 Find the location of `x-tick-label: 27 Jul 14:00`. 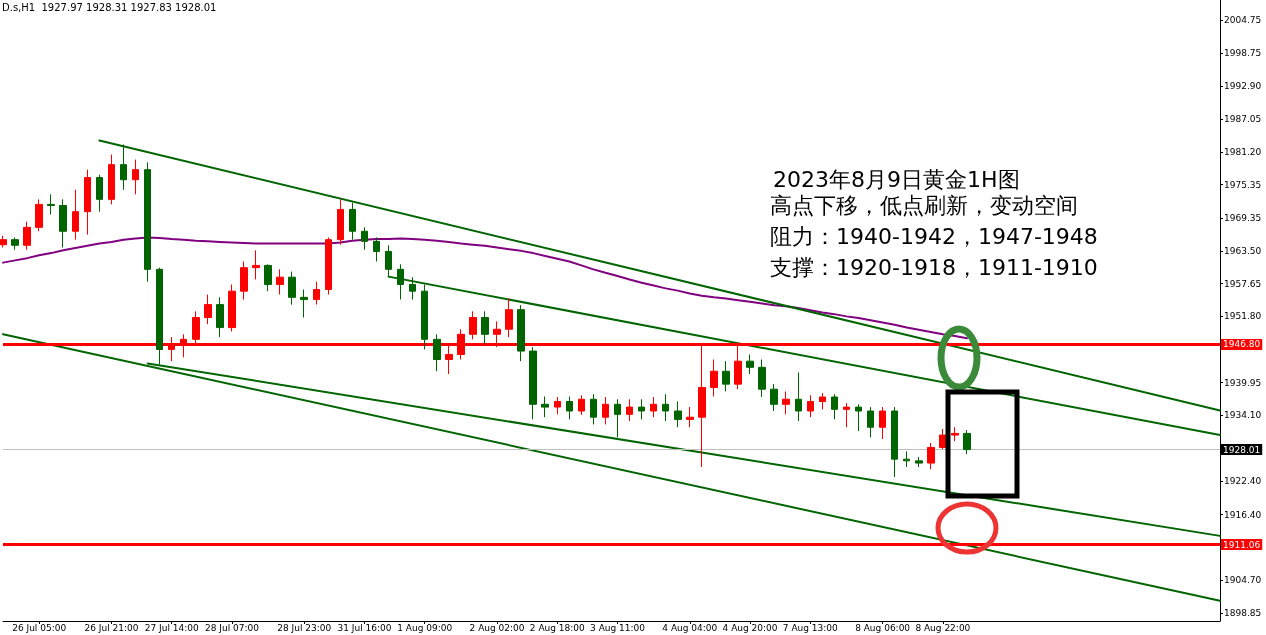

x-tick-label: 27 Jul 14:00 is located at coordinates (171, 627).